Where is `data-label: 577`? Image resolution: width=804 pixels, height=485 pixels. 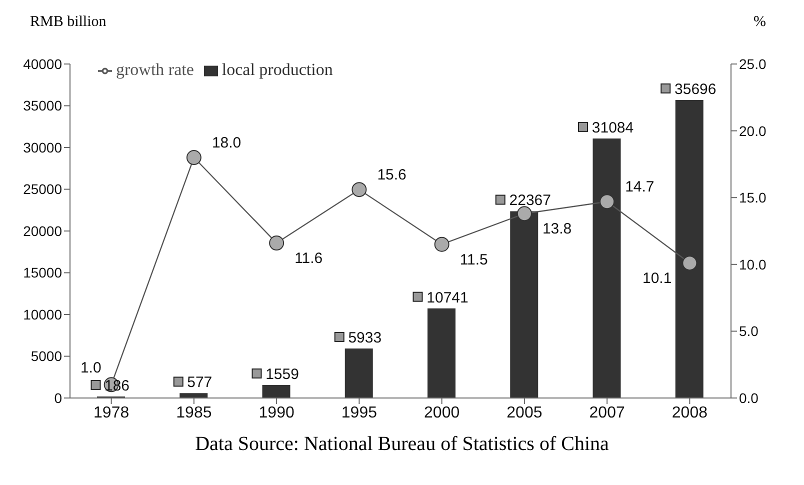
data-label: 577 is located at coordinates (199, 383).